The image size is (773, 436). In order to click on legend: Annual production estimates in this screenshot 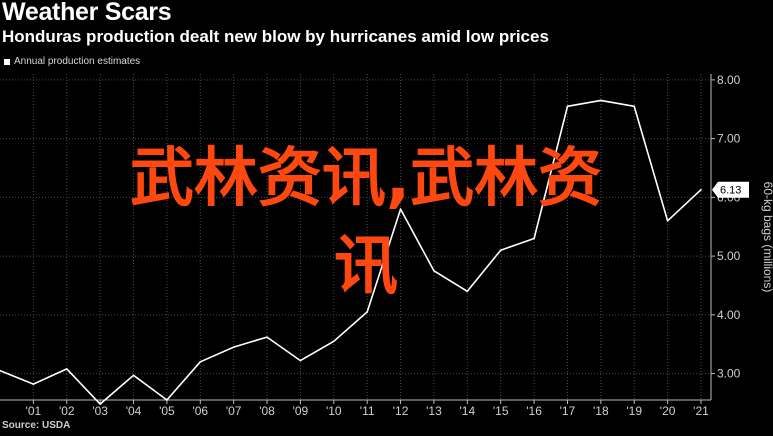, I will do `click(72, 61)`.